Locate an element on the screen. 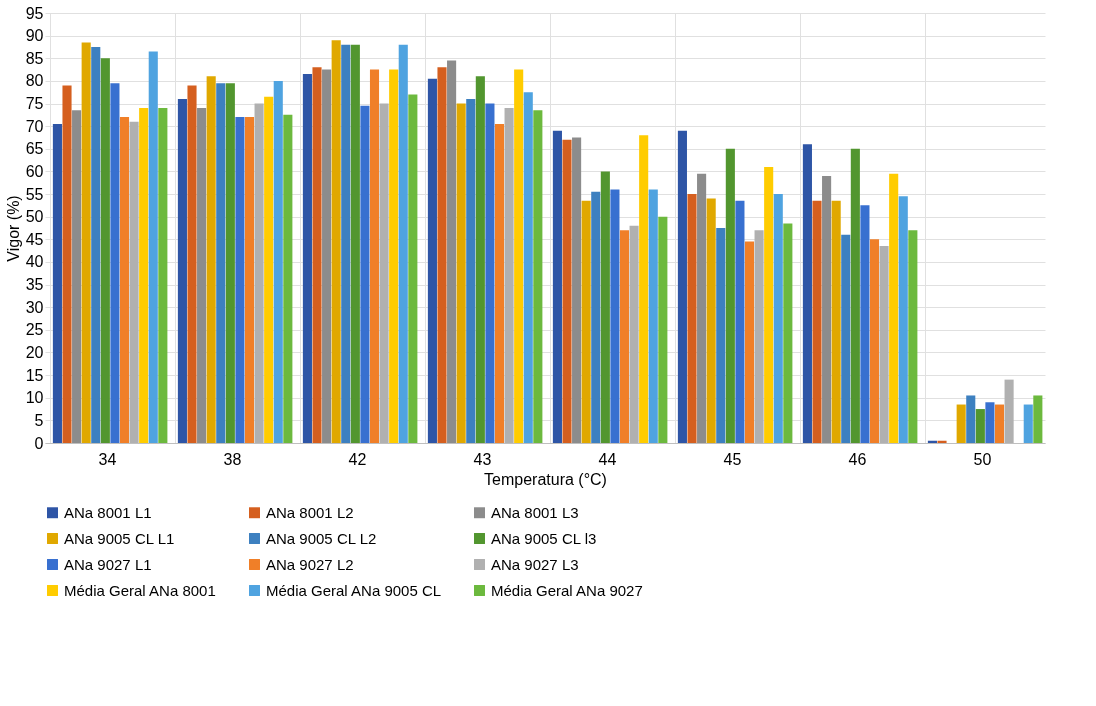 This screenshot has width=1096, height=706. legend-label: Média Geral ANa 8001 is located at coordinates (140, 590).